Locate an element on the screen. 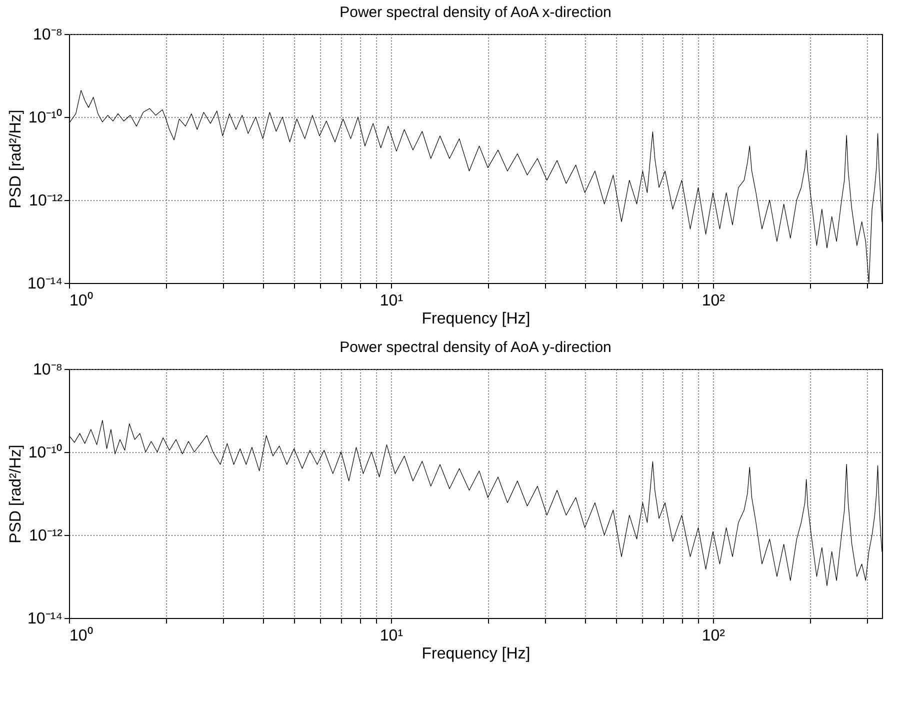 Image resolution: width=910 pixels, height=701 pixels. chart-title: Power spectral density of AoA y-direction is located at coordinates (476, 347).